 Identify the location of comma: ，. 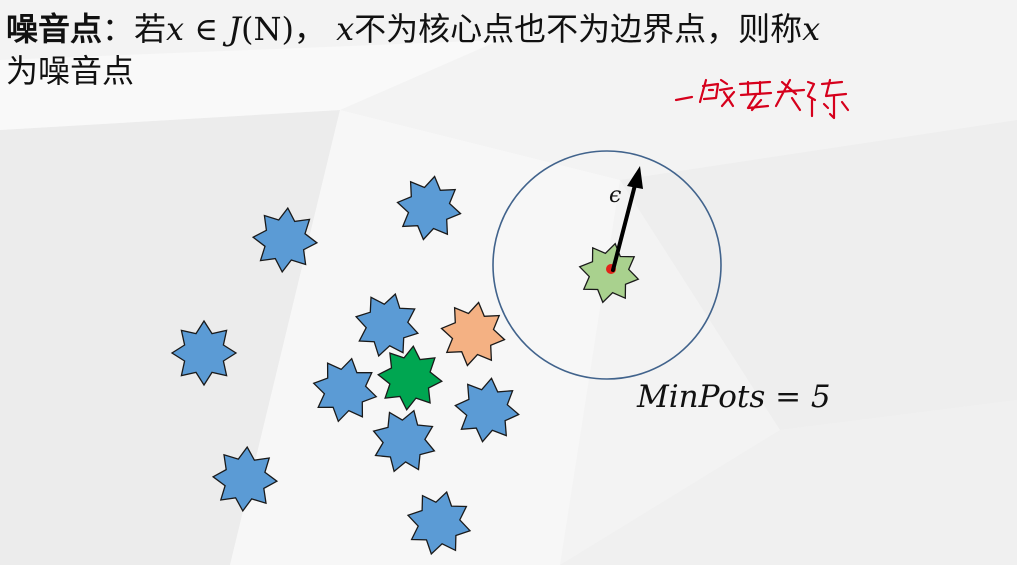
(309, 29).